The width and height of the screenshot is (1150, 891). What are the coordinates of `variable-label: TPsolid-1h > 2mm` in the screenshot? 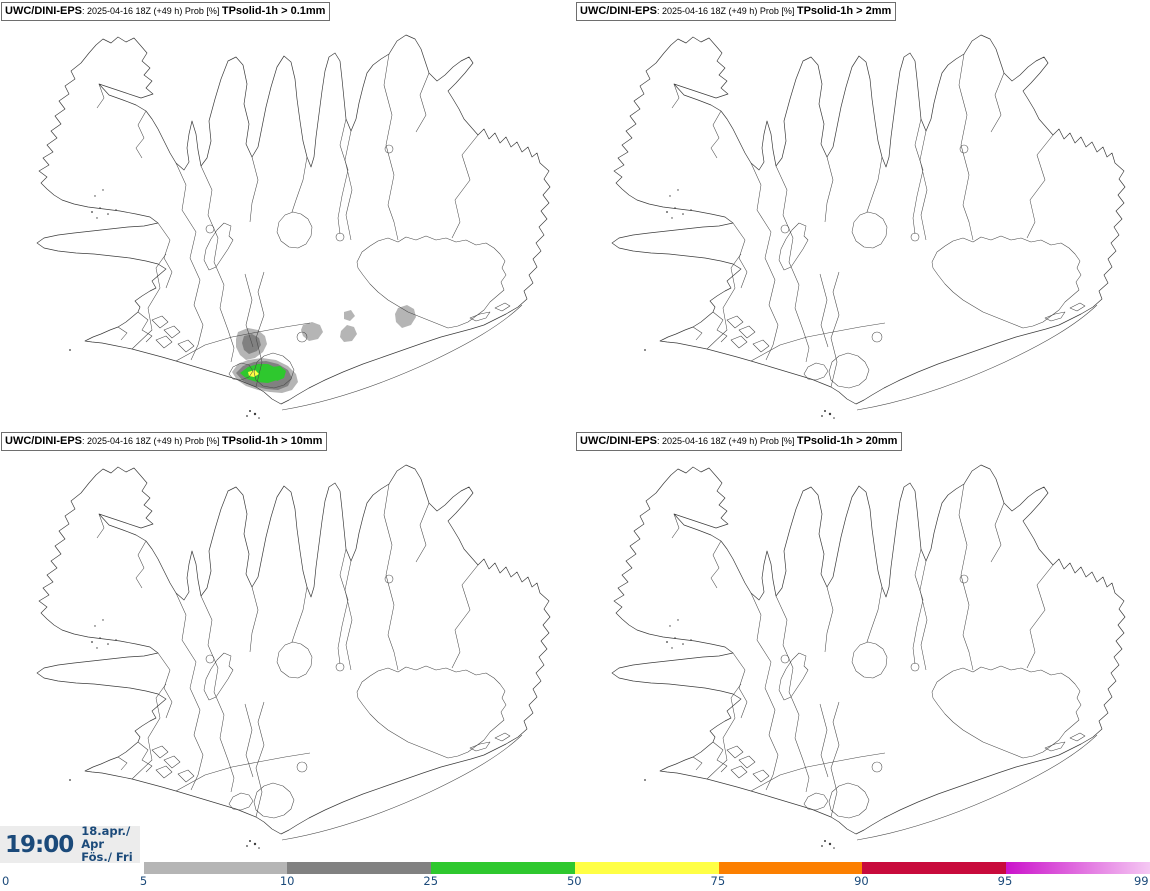 It's located at (844, 11).